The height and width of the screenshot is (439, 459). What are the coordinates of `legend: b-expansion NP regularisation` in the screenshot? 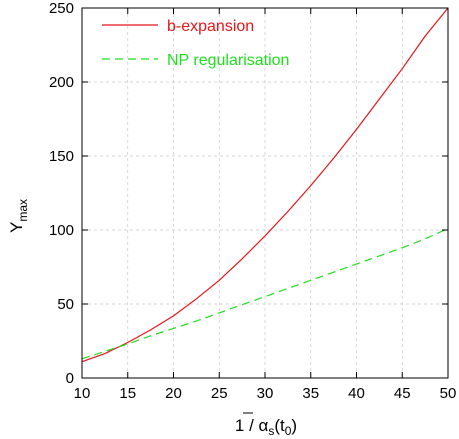 It's located at (195, 43).